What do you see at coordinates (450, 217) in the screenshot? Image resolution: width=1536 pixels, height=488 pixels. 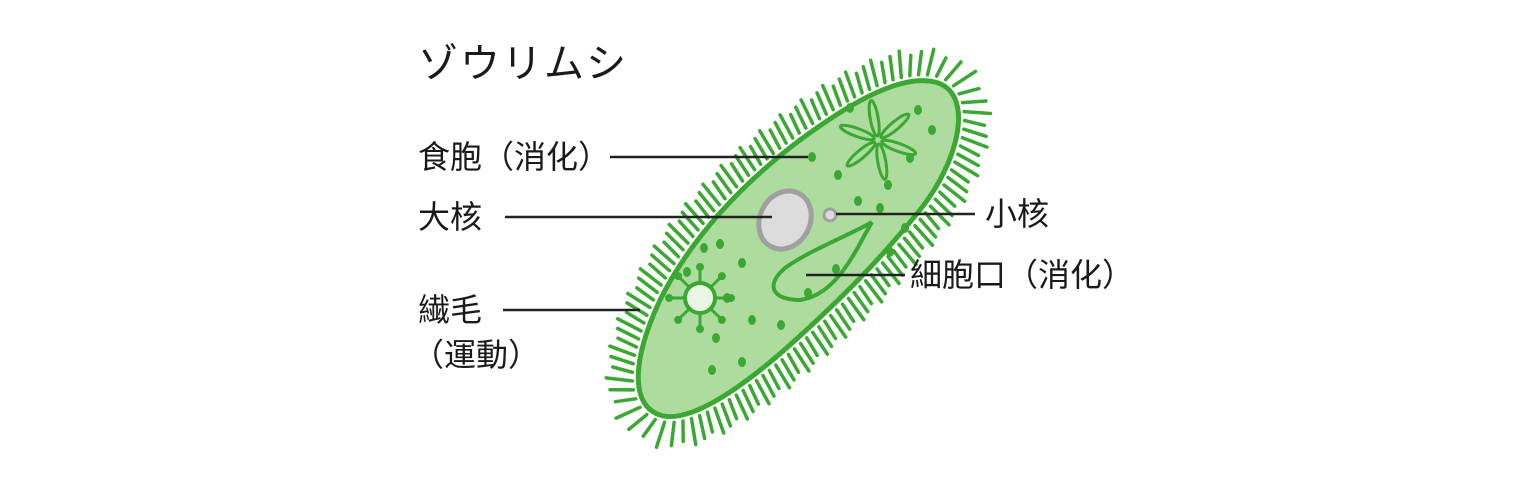 I see `label-macronucleus: 大核` at bounding box center [450, 217].